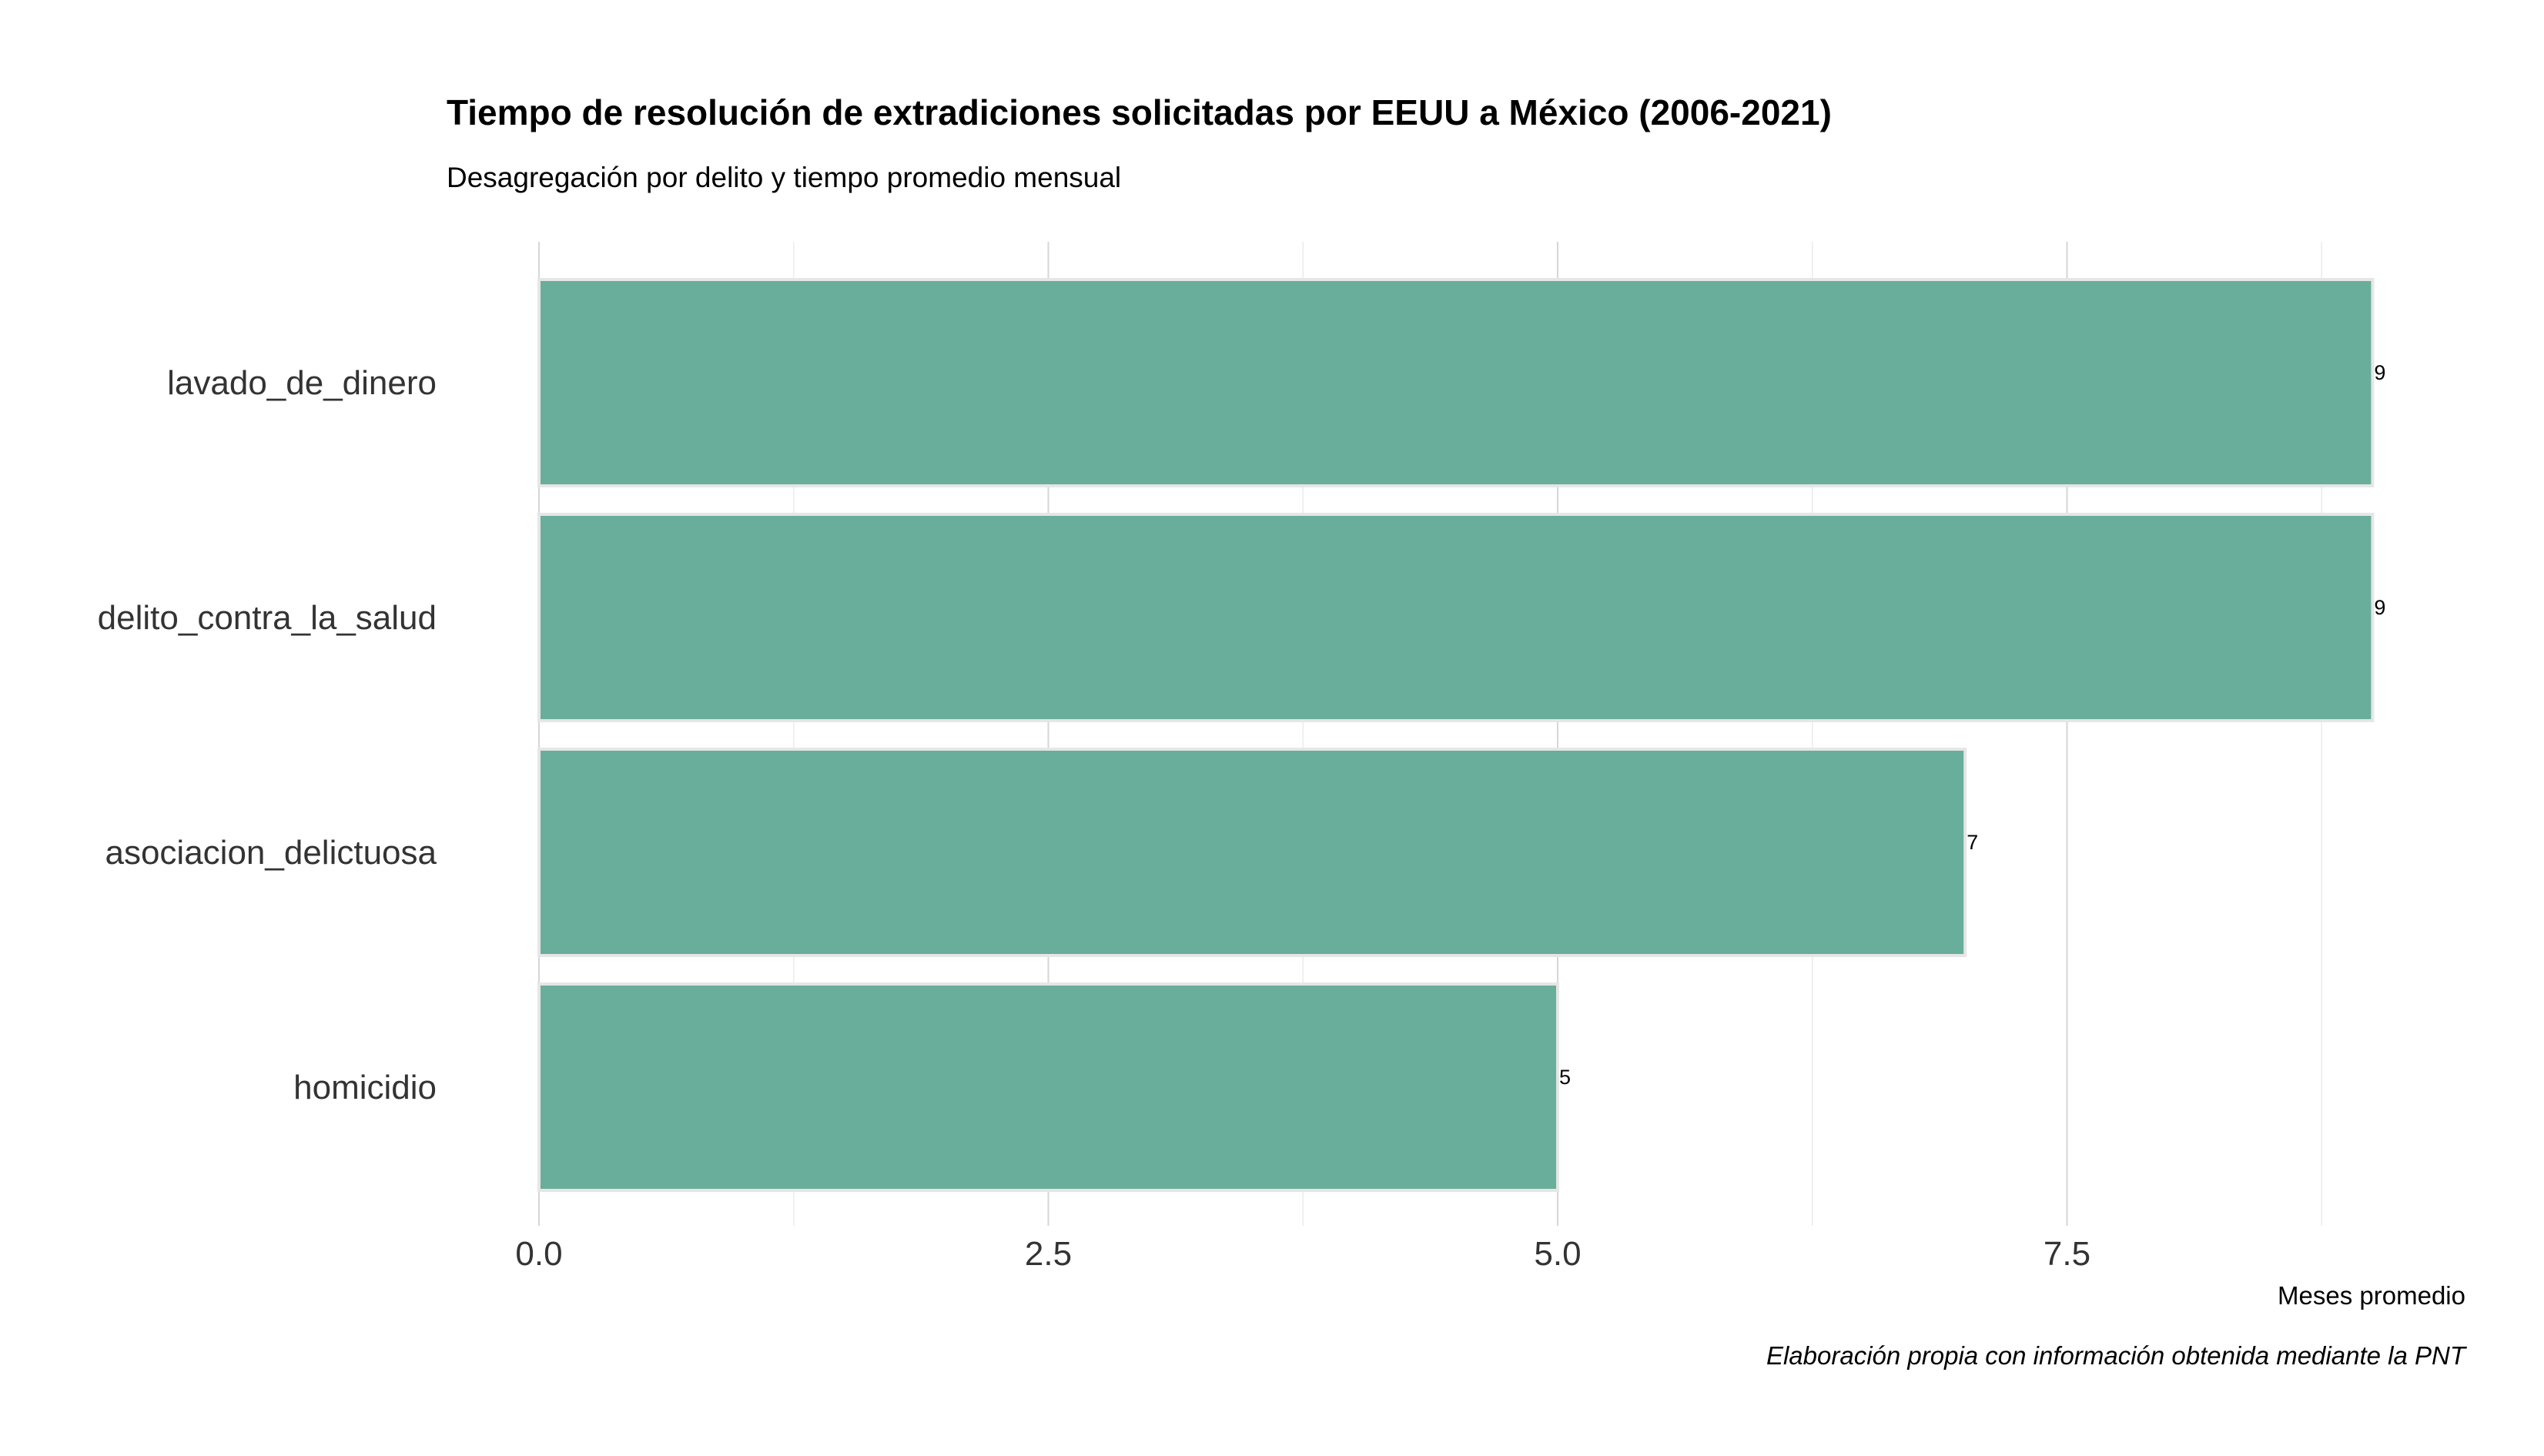  I want to click on x-tick-labels: 0.0 2.5 5.0 7.5, so click(1303, 1254).